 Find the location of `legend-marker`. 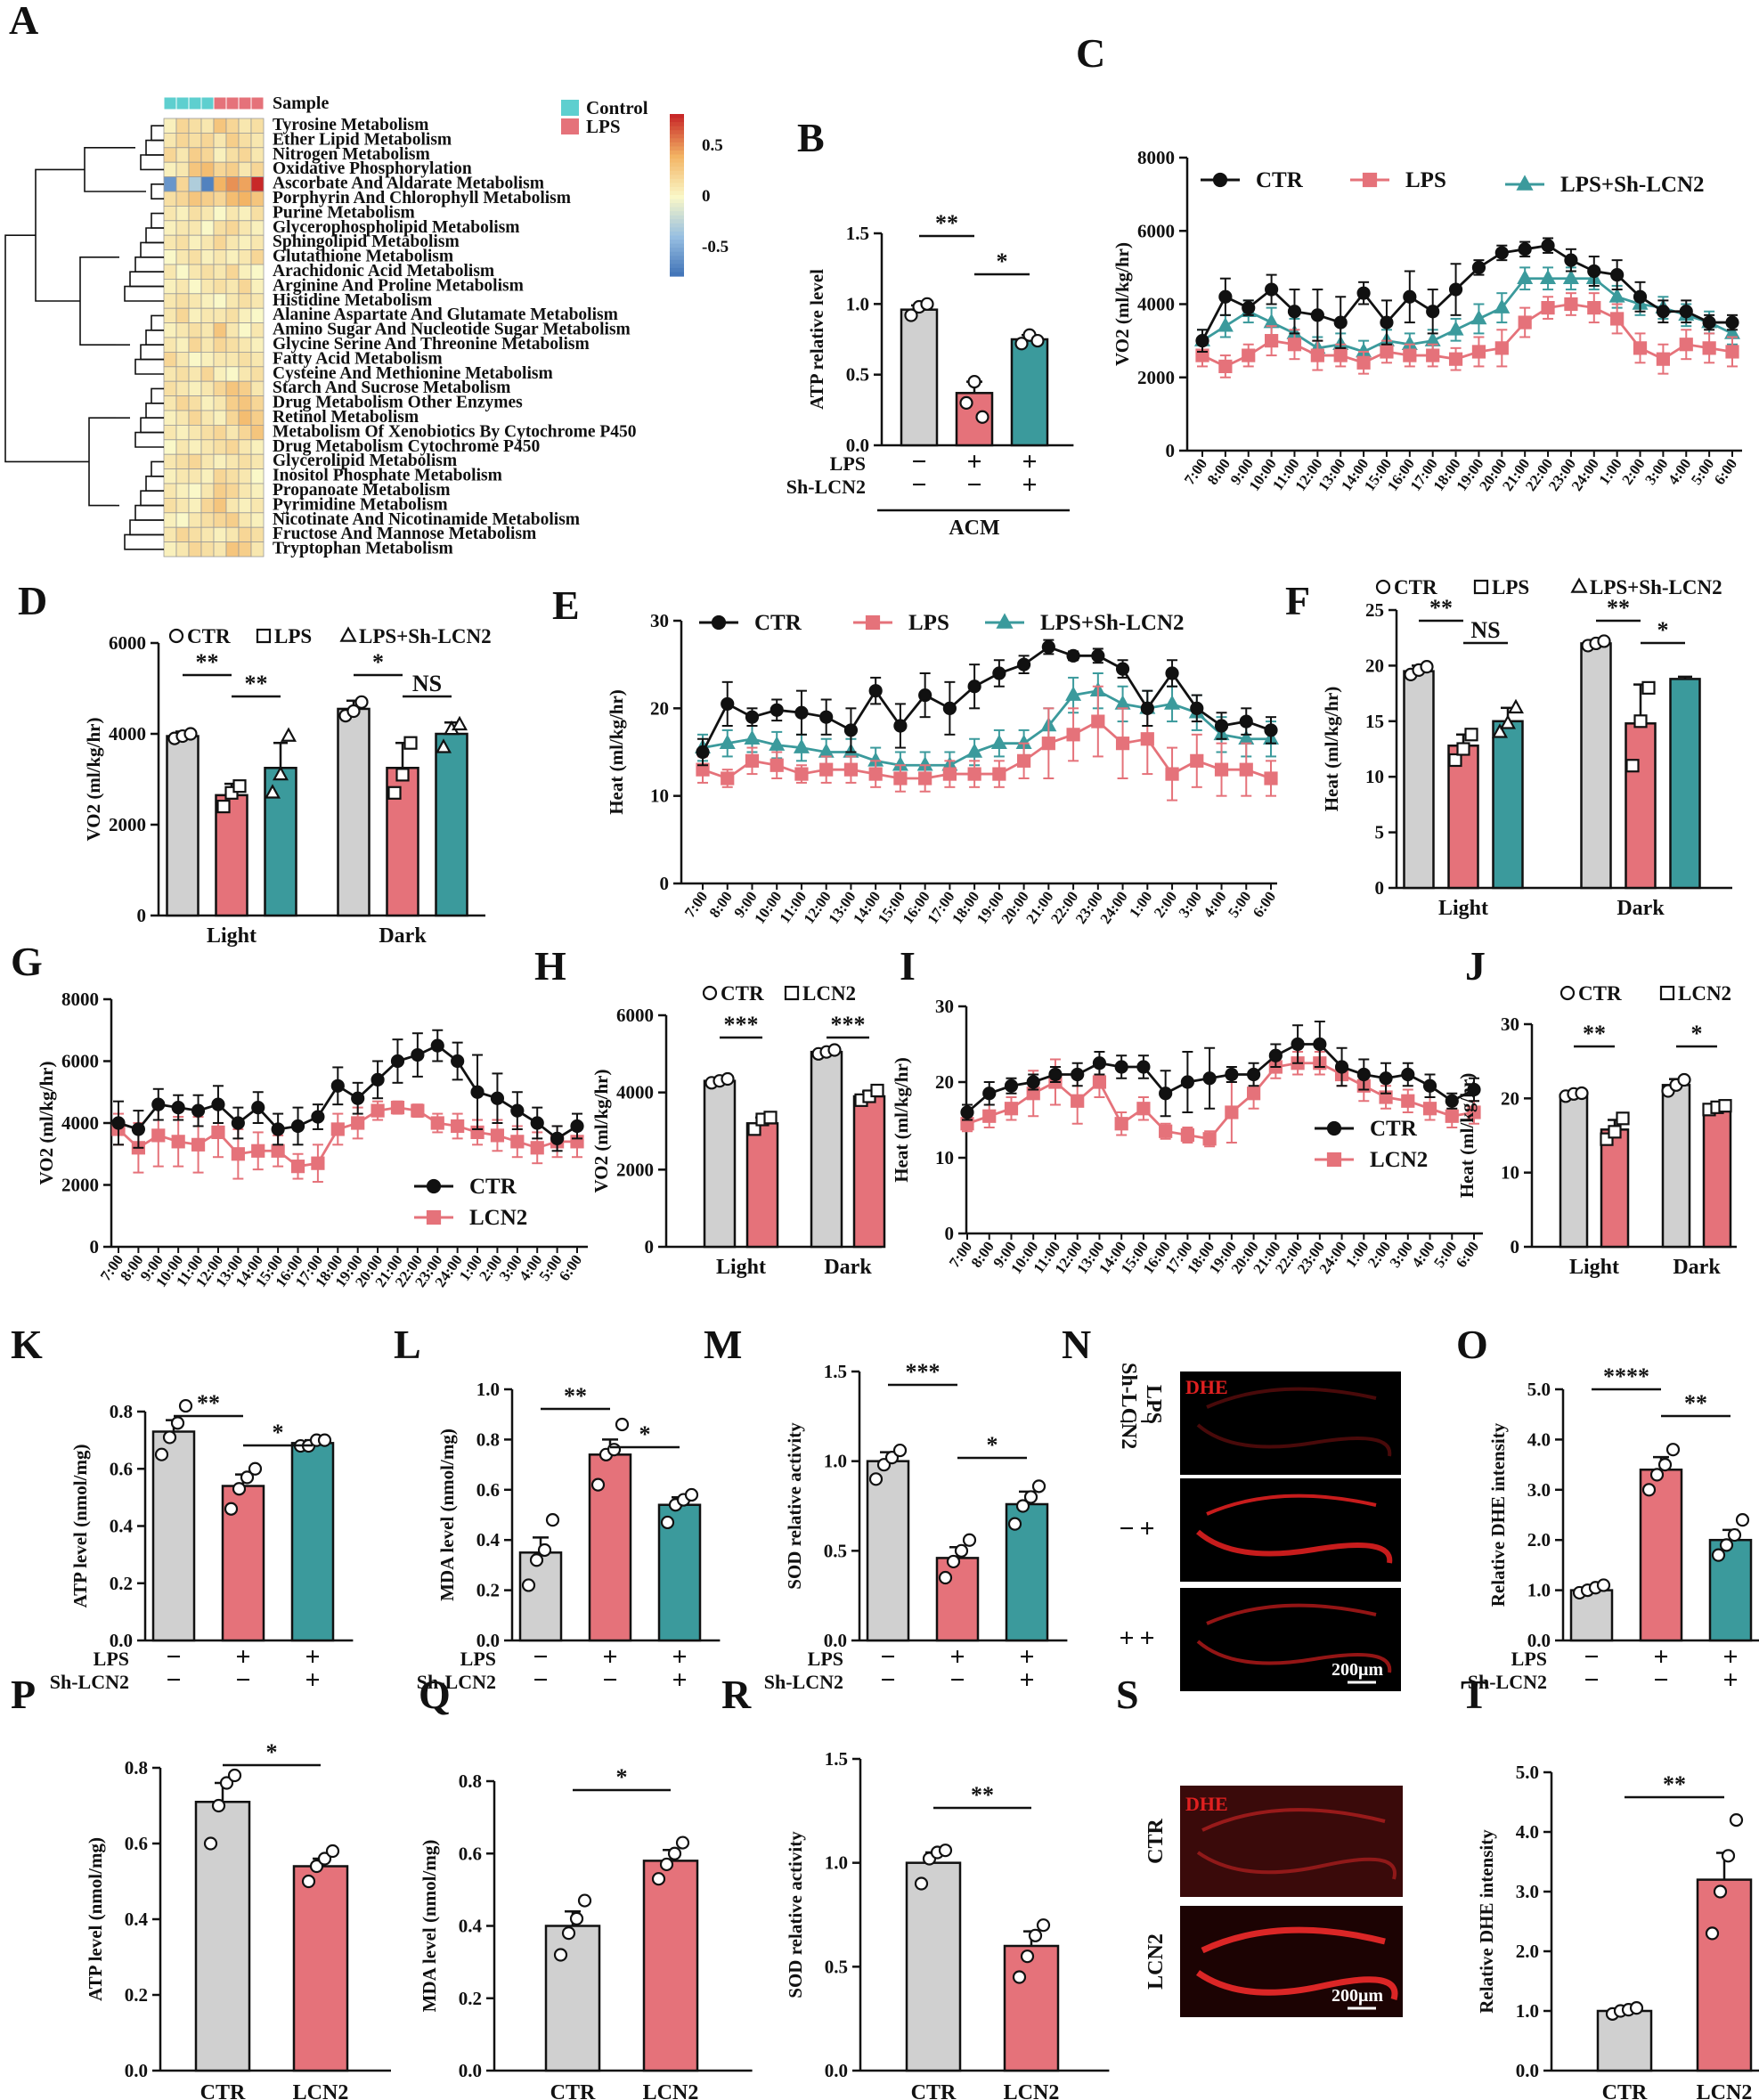

legend-marker is located at coordinates (1005, 621).